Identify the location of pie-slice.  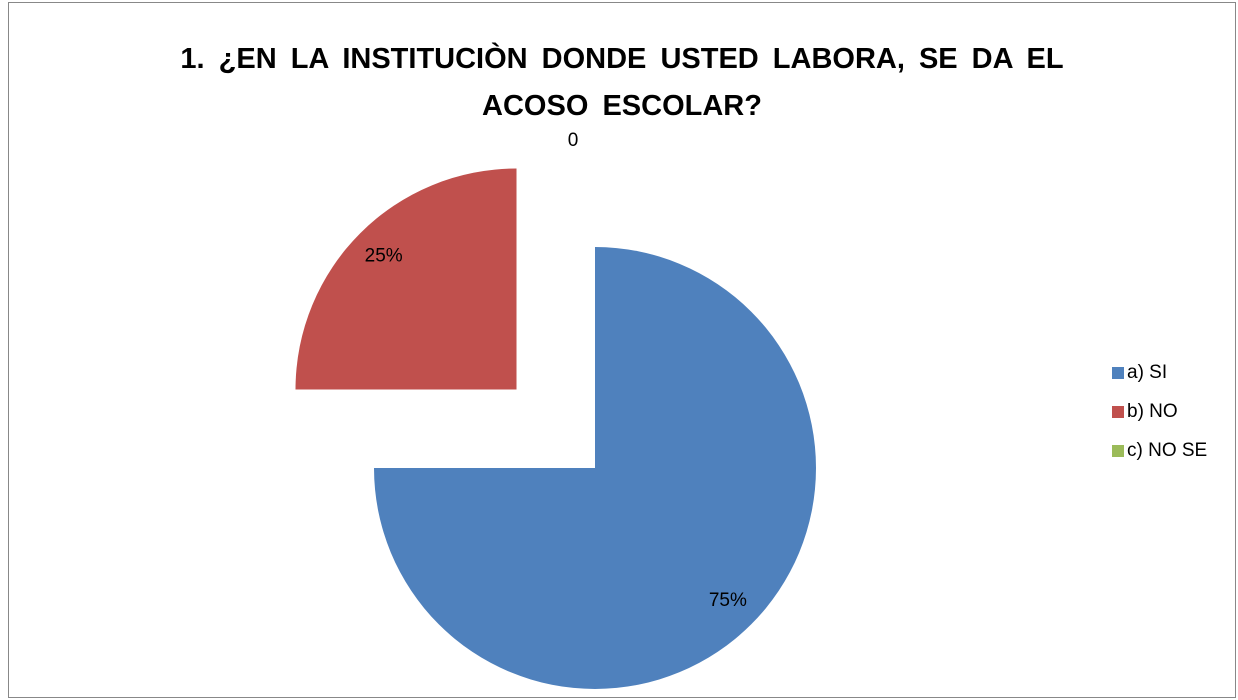
(406, 279).